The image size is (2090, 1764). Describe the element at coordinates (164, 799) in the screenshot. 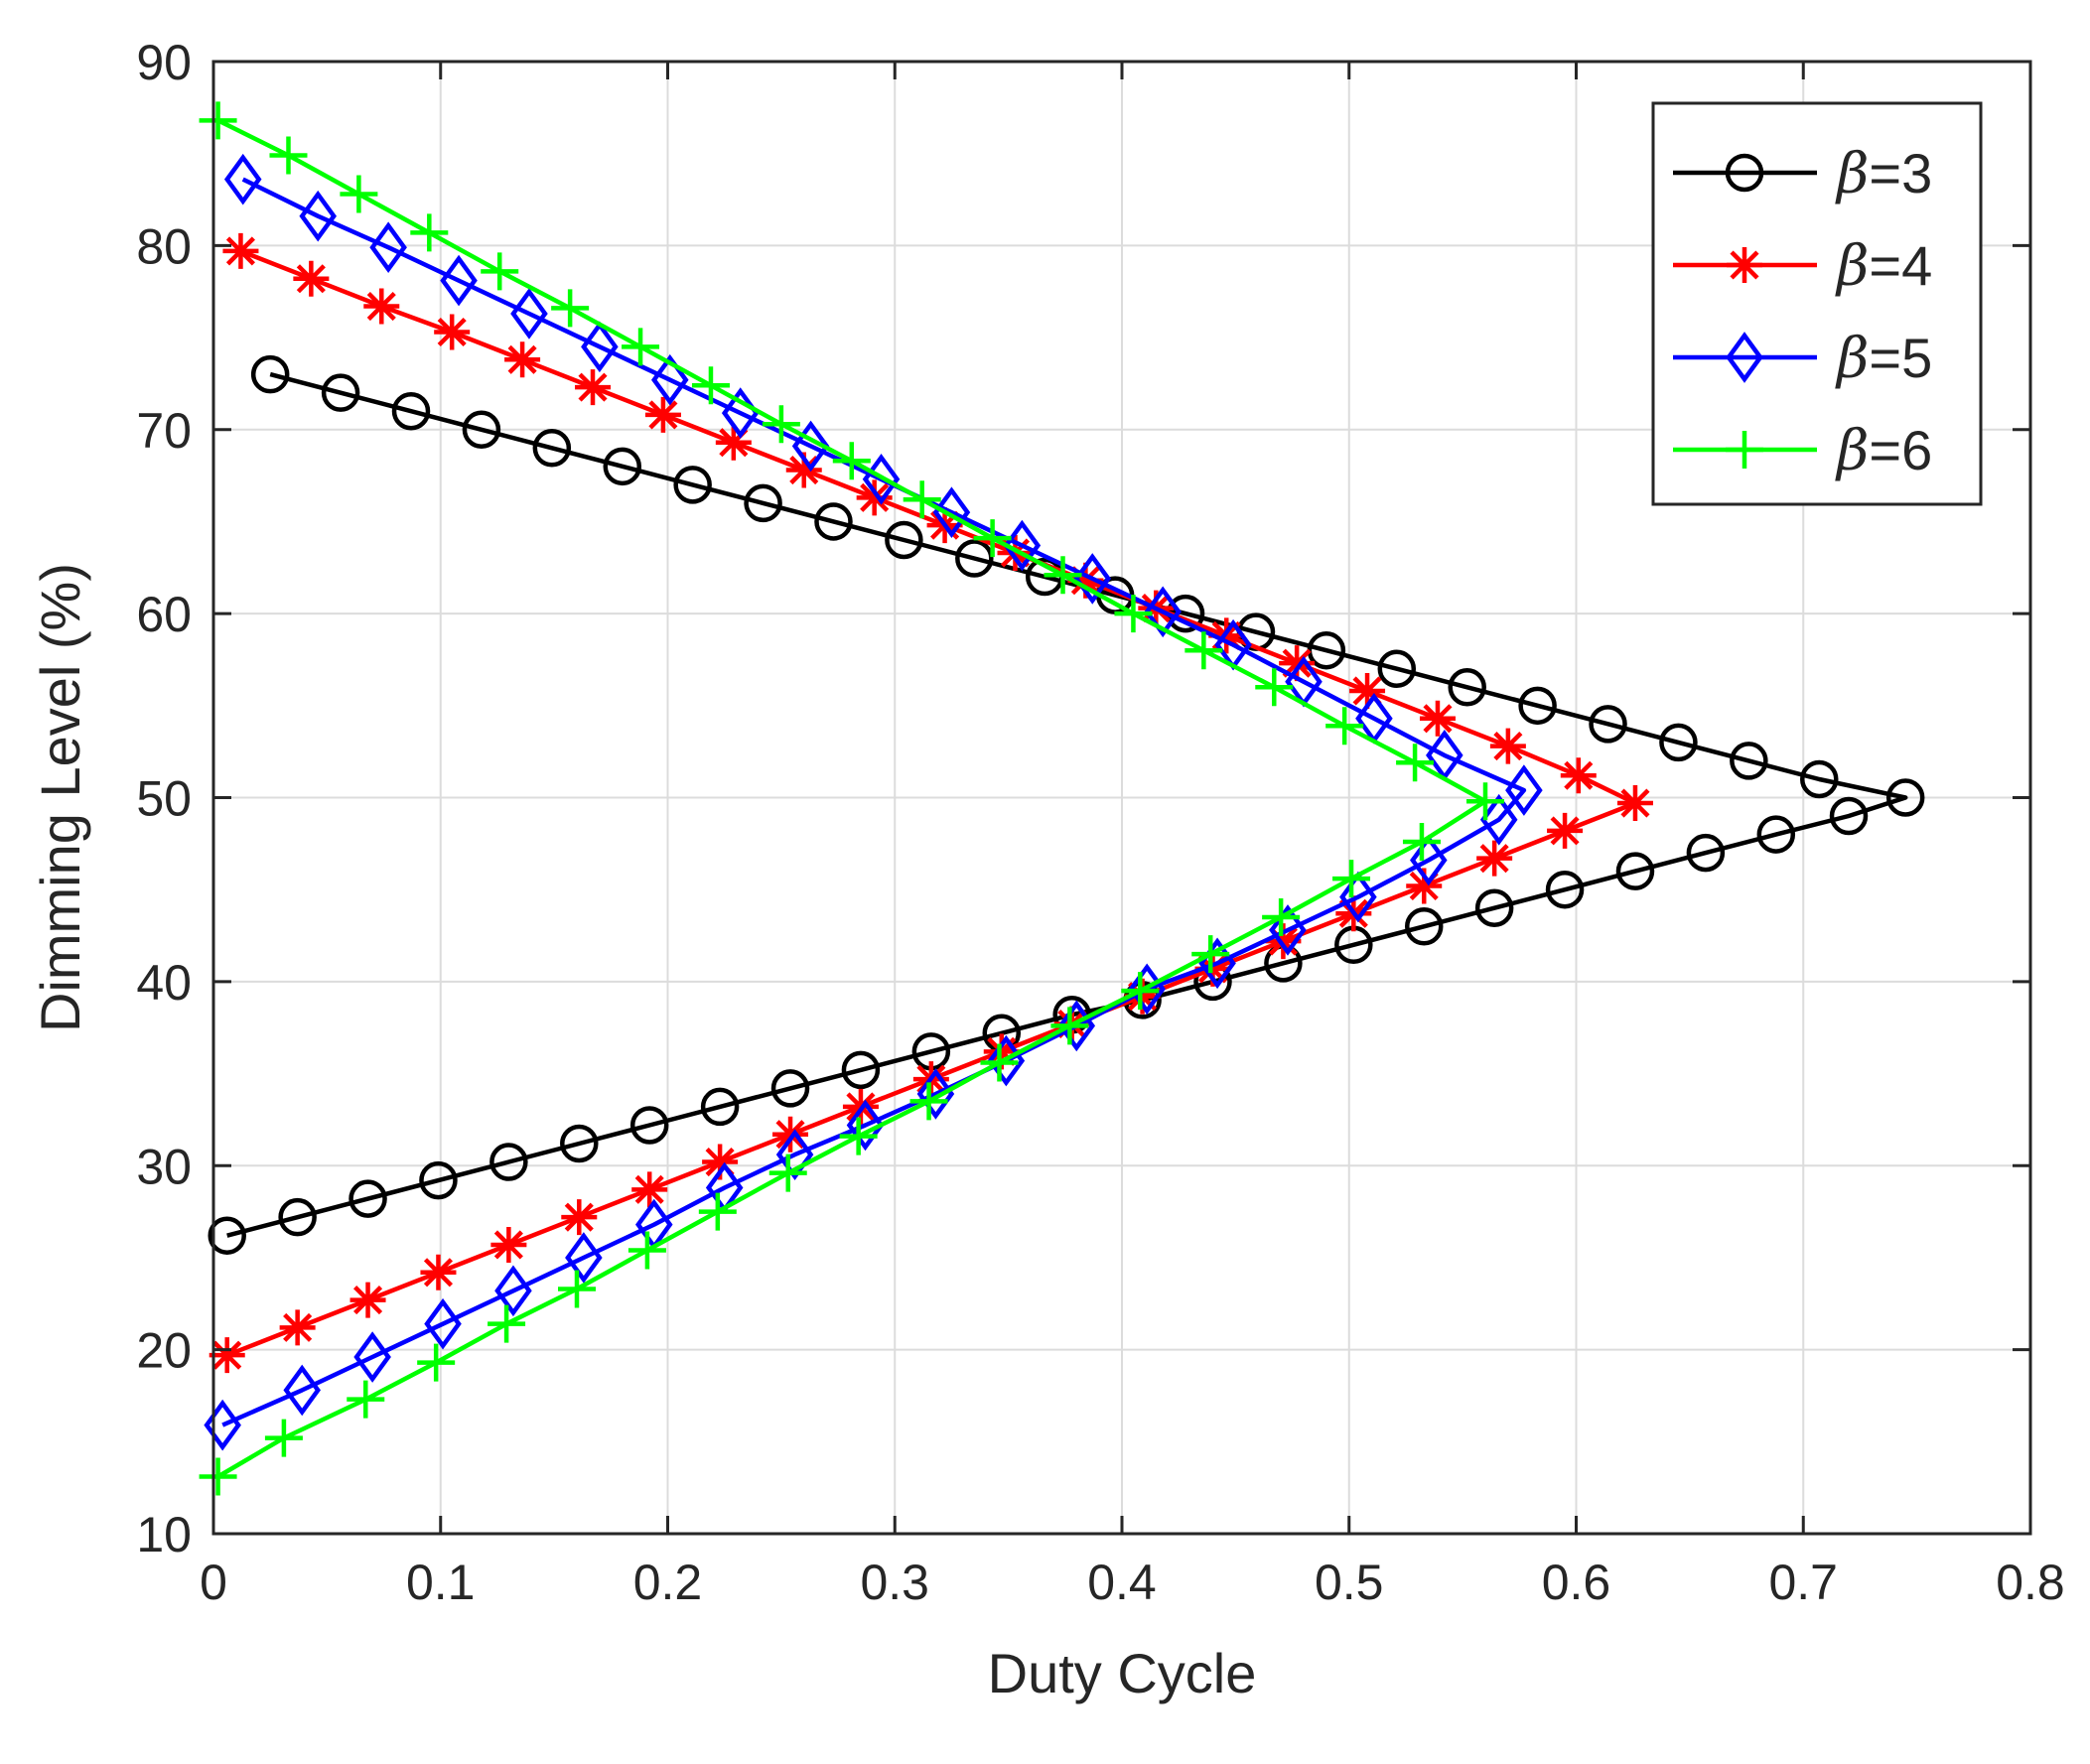

I see `y-tick-label: 50` at that location.